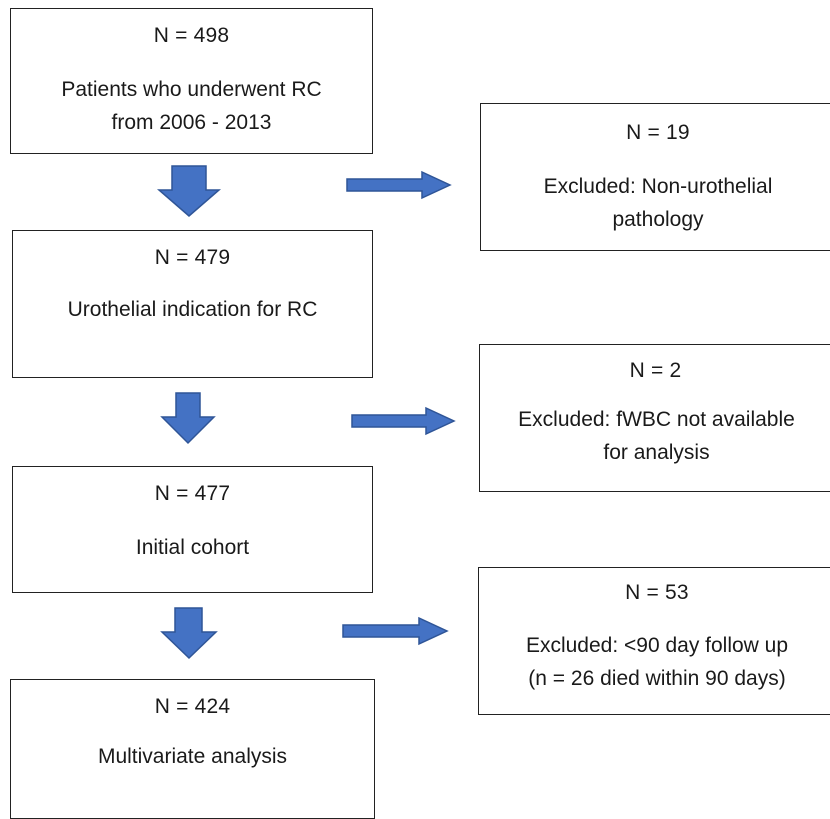  Describe the element at coordinates (657, 645) in the screenshot. I see `exclusion-description-line: Excluded: <90 day follow up` at that location.